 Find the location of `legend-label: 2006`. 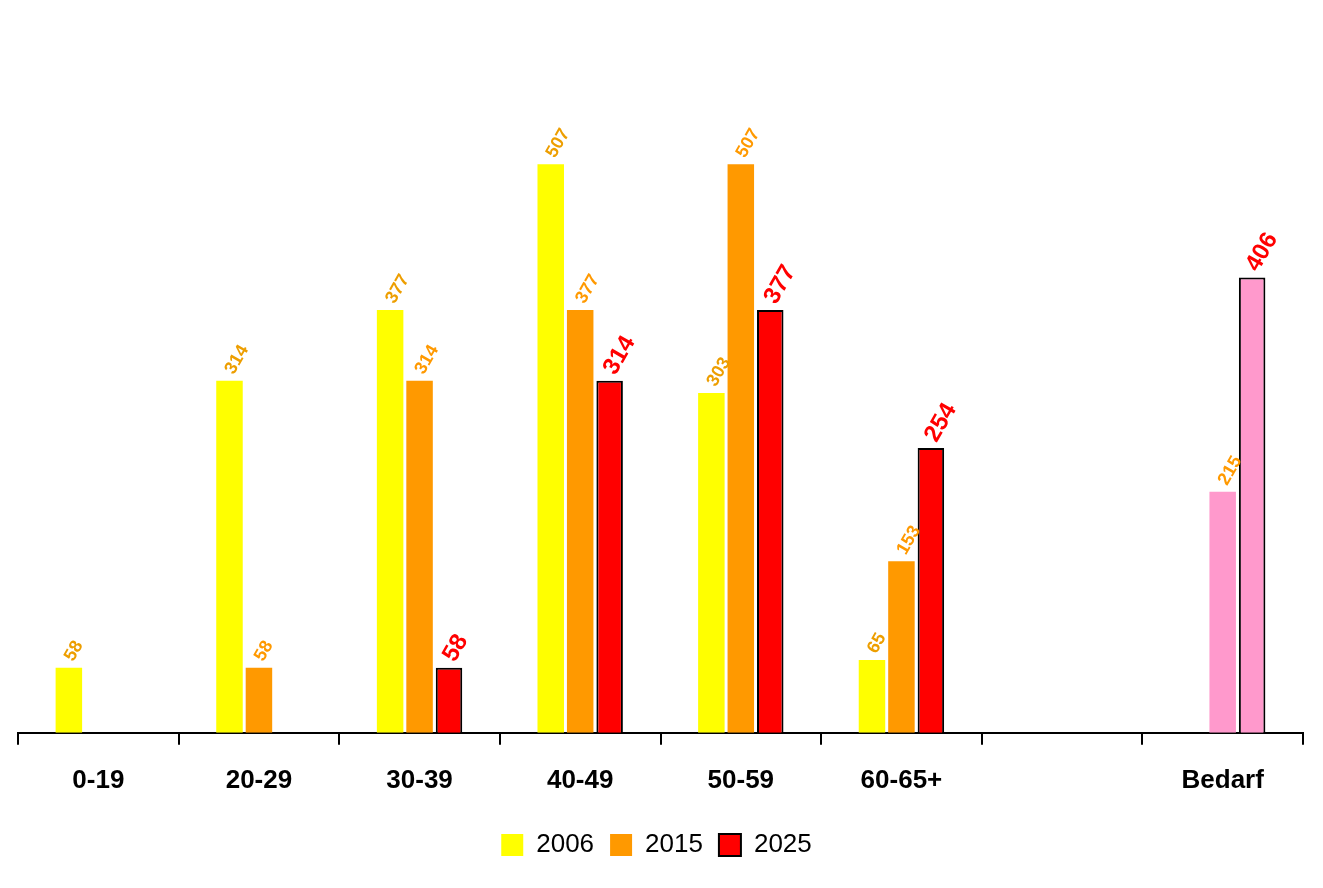

legend-label: 2006 is located at coordinates (565, 843).